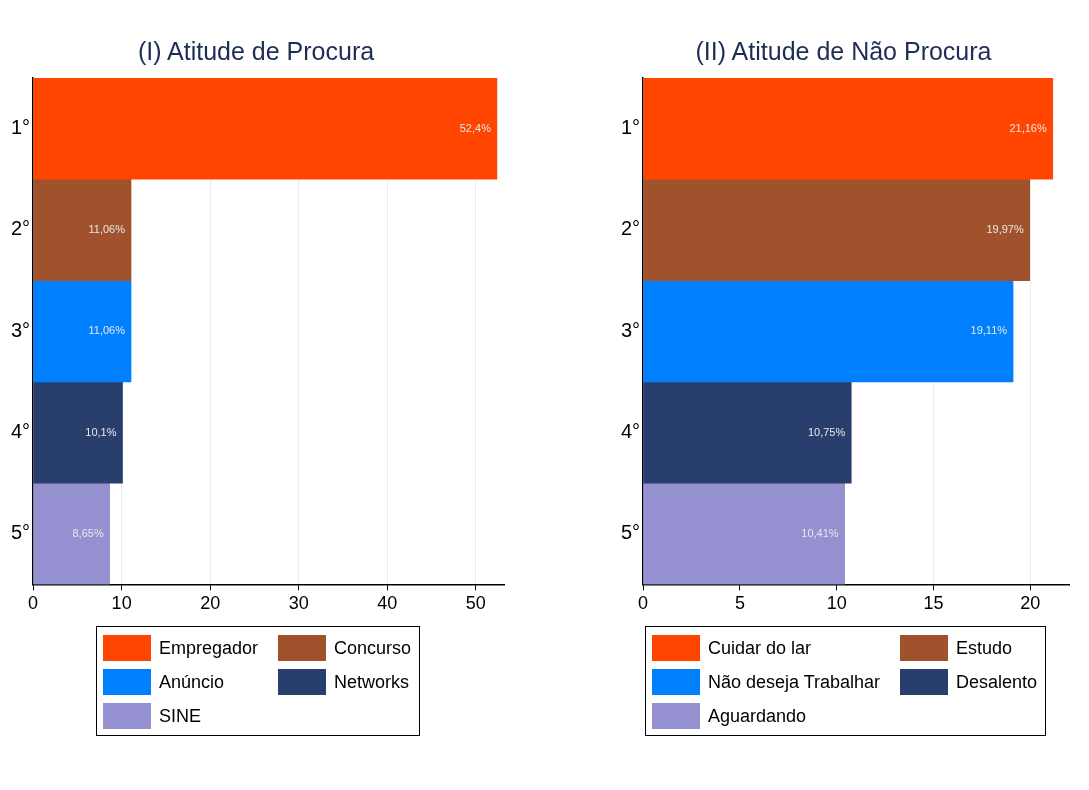 The image size is (1089, 790). Describe the element at coordinates (475, 603) in the screenshot. I see `x-tick-label: 50` at that location.